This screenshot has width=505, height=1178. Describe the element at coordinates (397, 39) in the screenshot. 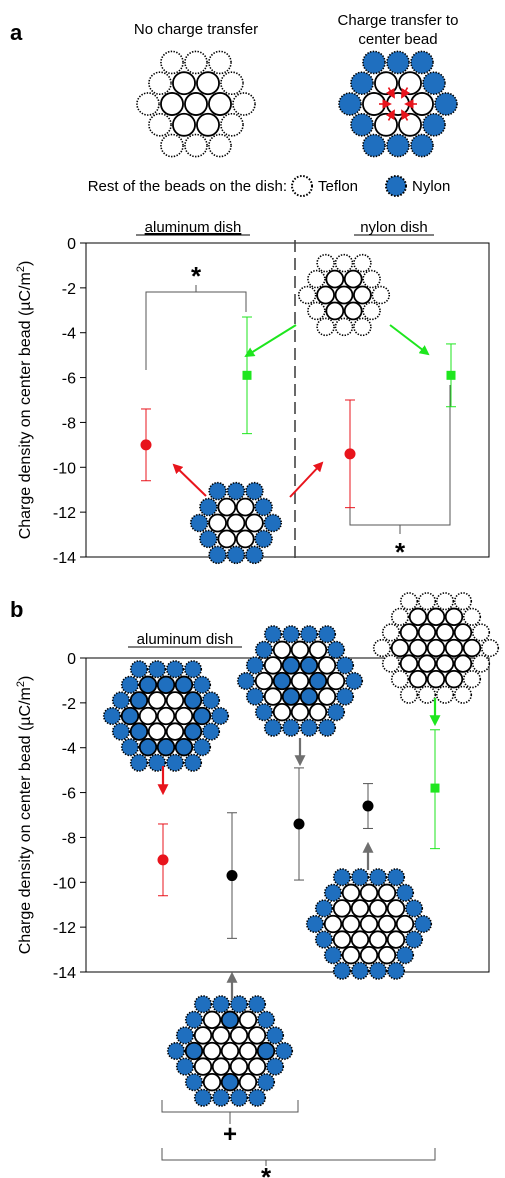

I see `schematic-right-title-line2: center bead` at that location.